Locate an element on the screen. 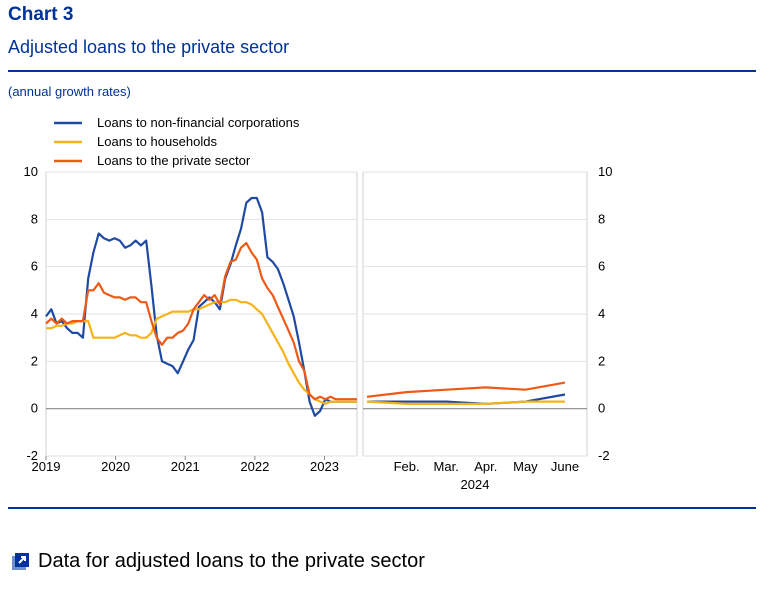 This screenshot has height=592, width=769. x-tick-label-2024: May is located at coordinates (525, 466).